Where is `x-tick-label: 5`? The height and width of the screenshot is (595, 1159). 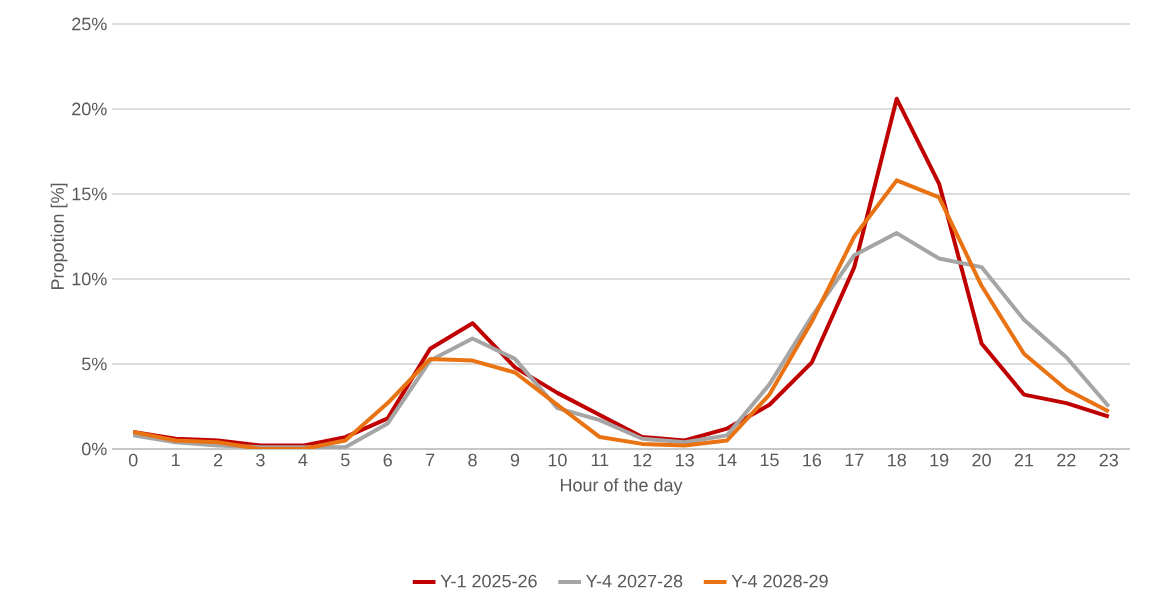
x-tick-label: 5 is located at coordinates (345, 460).